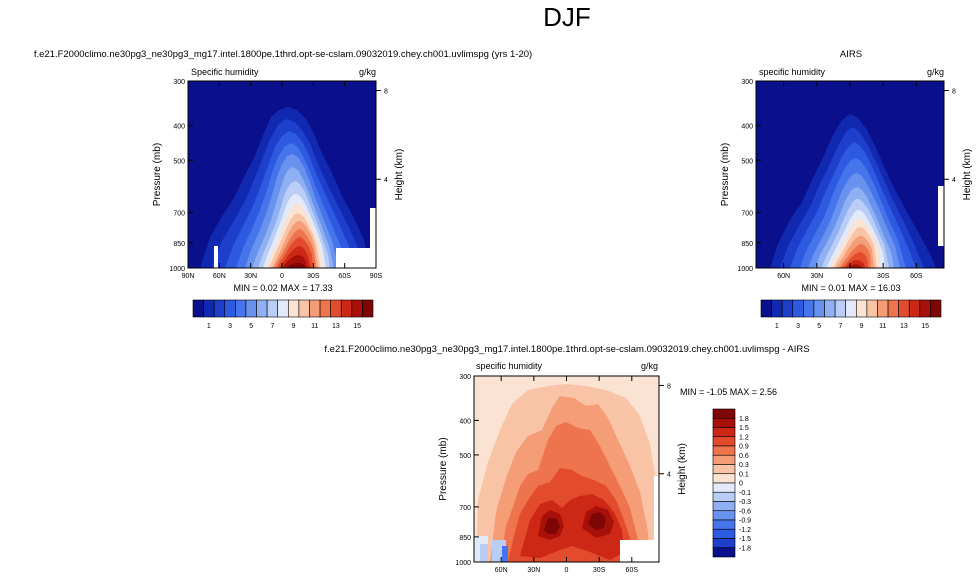 This screenshot has width=979, height=582. Describe the element at coordinates (225, 72) in the screenshot. I see `panel-left-label: Specific humidity` at that location.